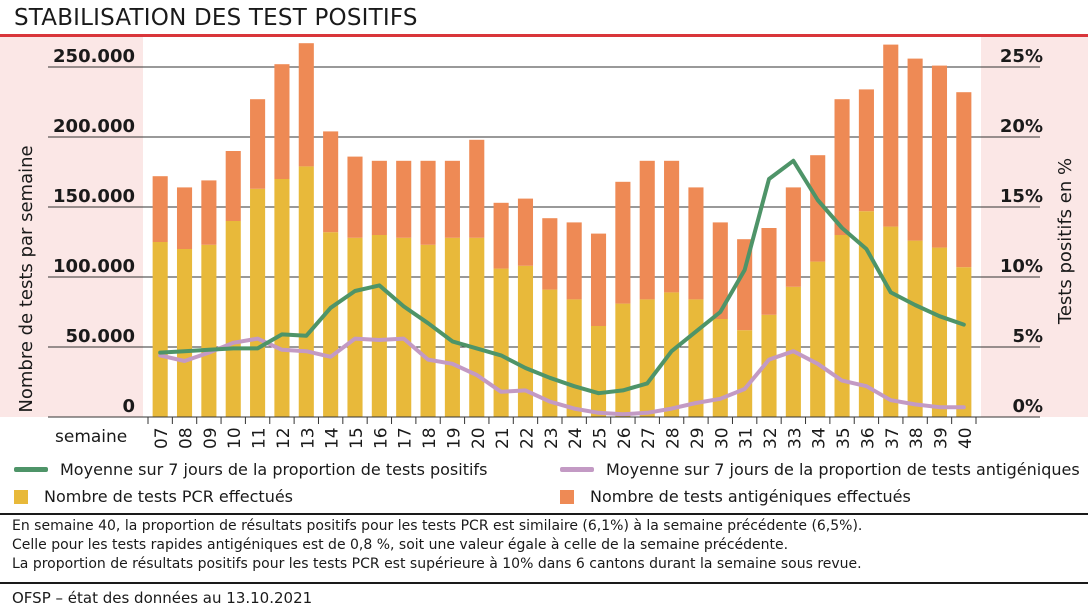 This screenshot has height=615, width=1088. What do you see at coordinates (216, 18) in the screenshot?
I see `chart-title: STABILISATION DES TEST POSITIFS` at bounding box center [216, 18].